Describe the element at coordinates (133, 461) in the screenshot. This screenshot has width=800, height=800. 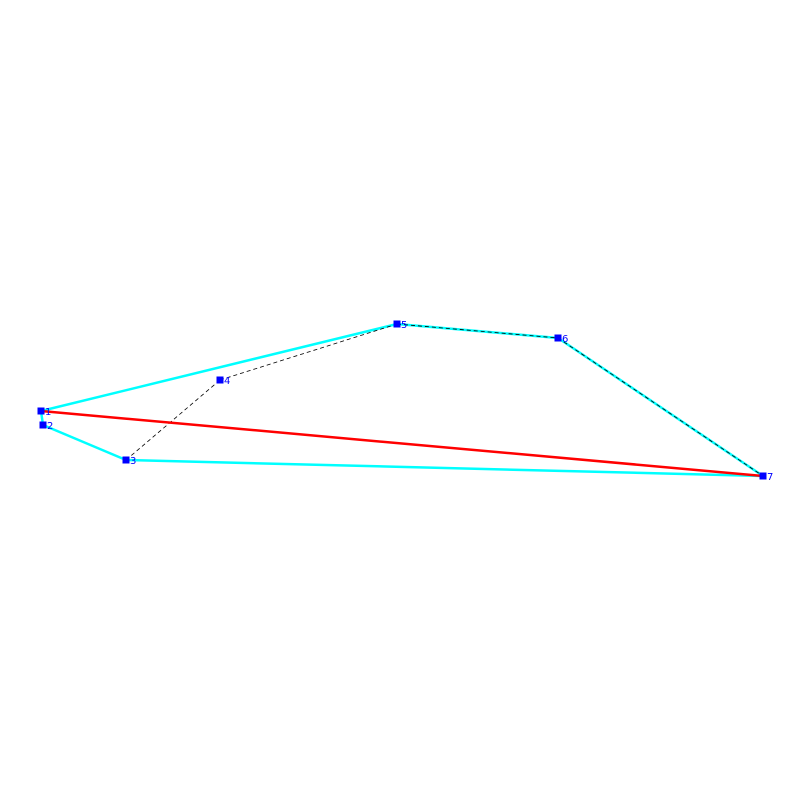
I see `point-label-3: 3` at that location.